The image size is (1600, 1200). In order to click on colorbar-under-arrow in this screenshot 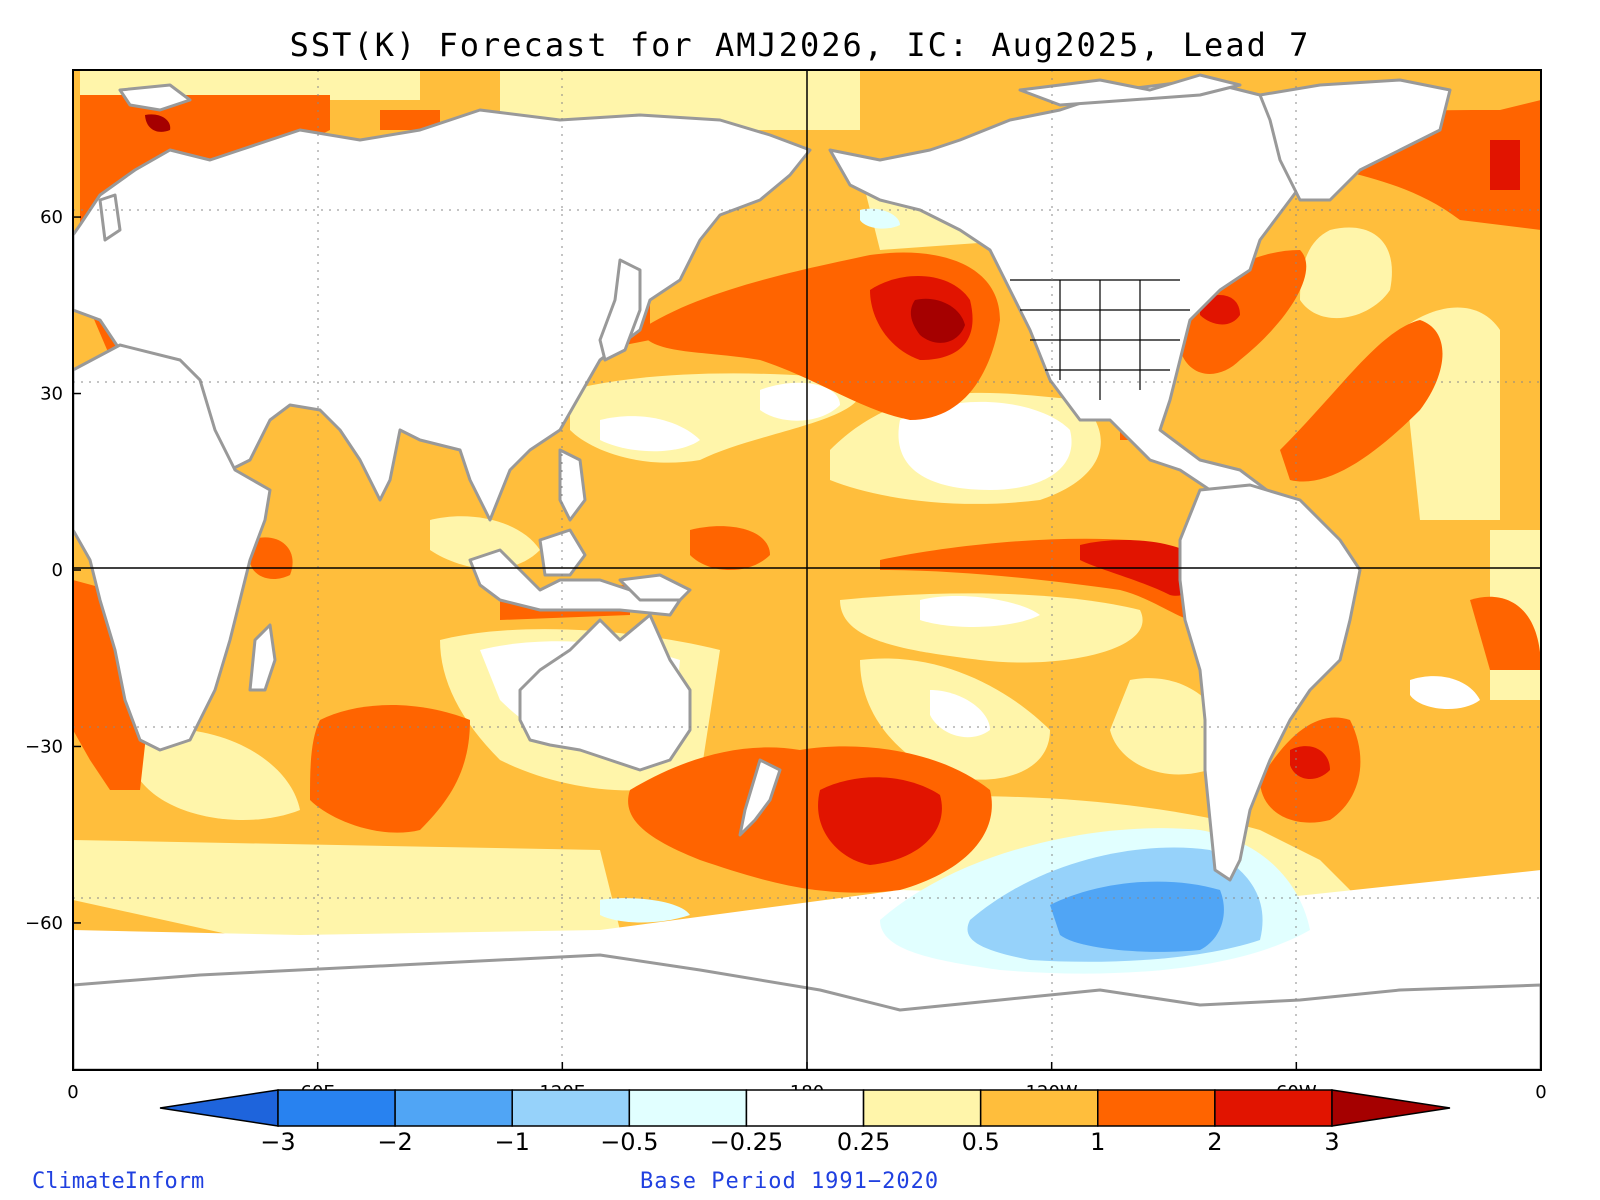, I will do `click(219, 1108)`.